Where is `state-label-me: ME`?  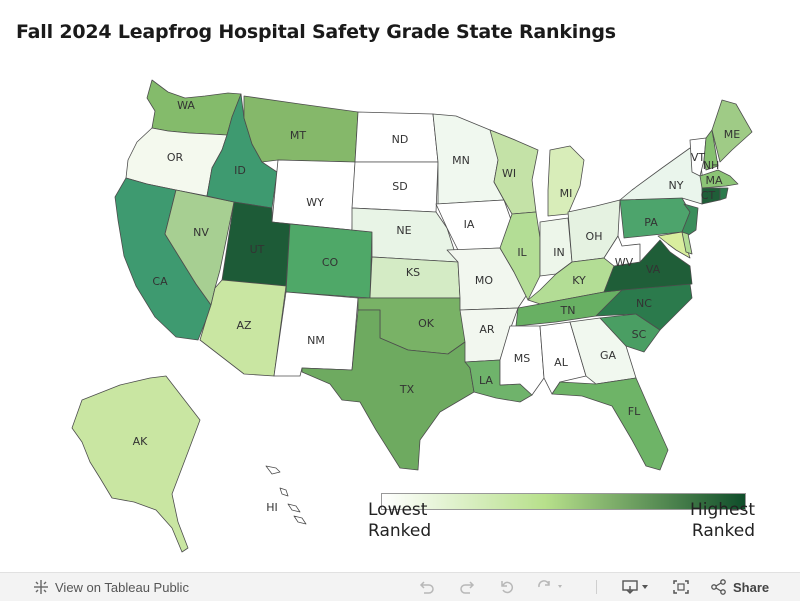 state-label-me: ME is located at coordinates (732, 134).